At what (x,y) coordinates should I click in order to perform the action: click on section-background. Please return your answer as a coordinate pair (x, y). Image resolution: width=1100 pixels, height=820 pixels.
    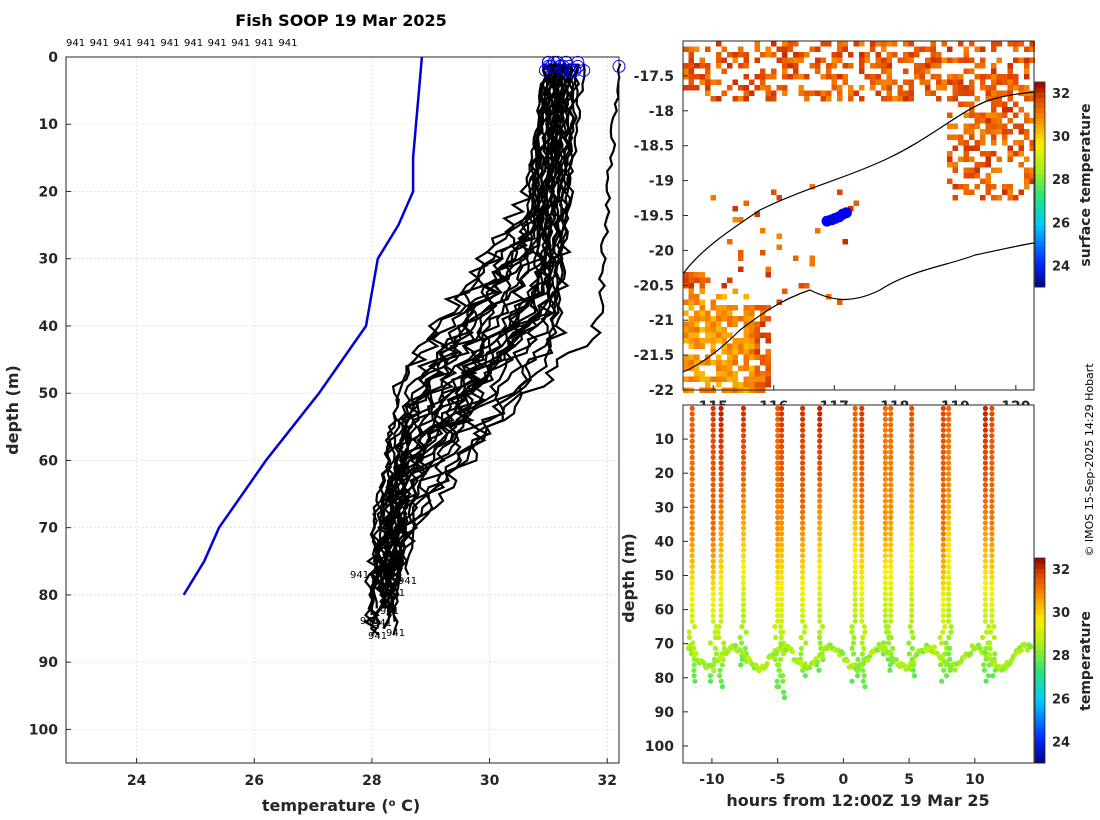
    Looking at the image, I should click on (858, 584).